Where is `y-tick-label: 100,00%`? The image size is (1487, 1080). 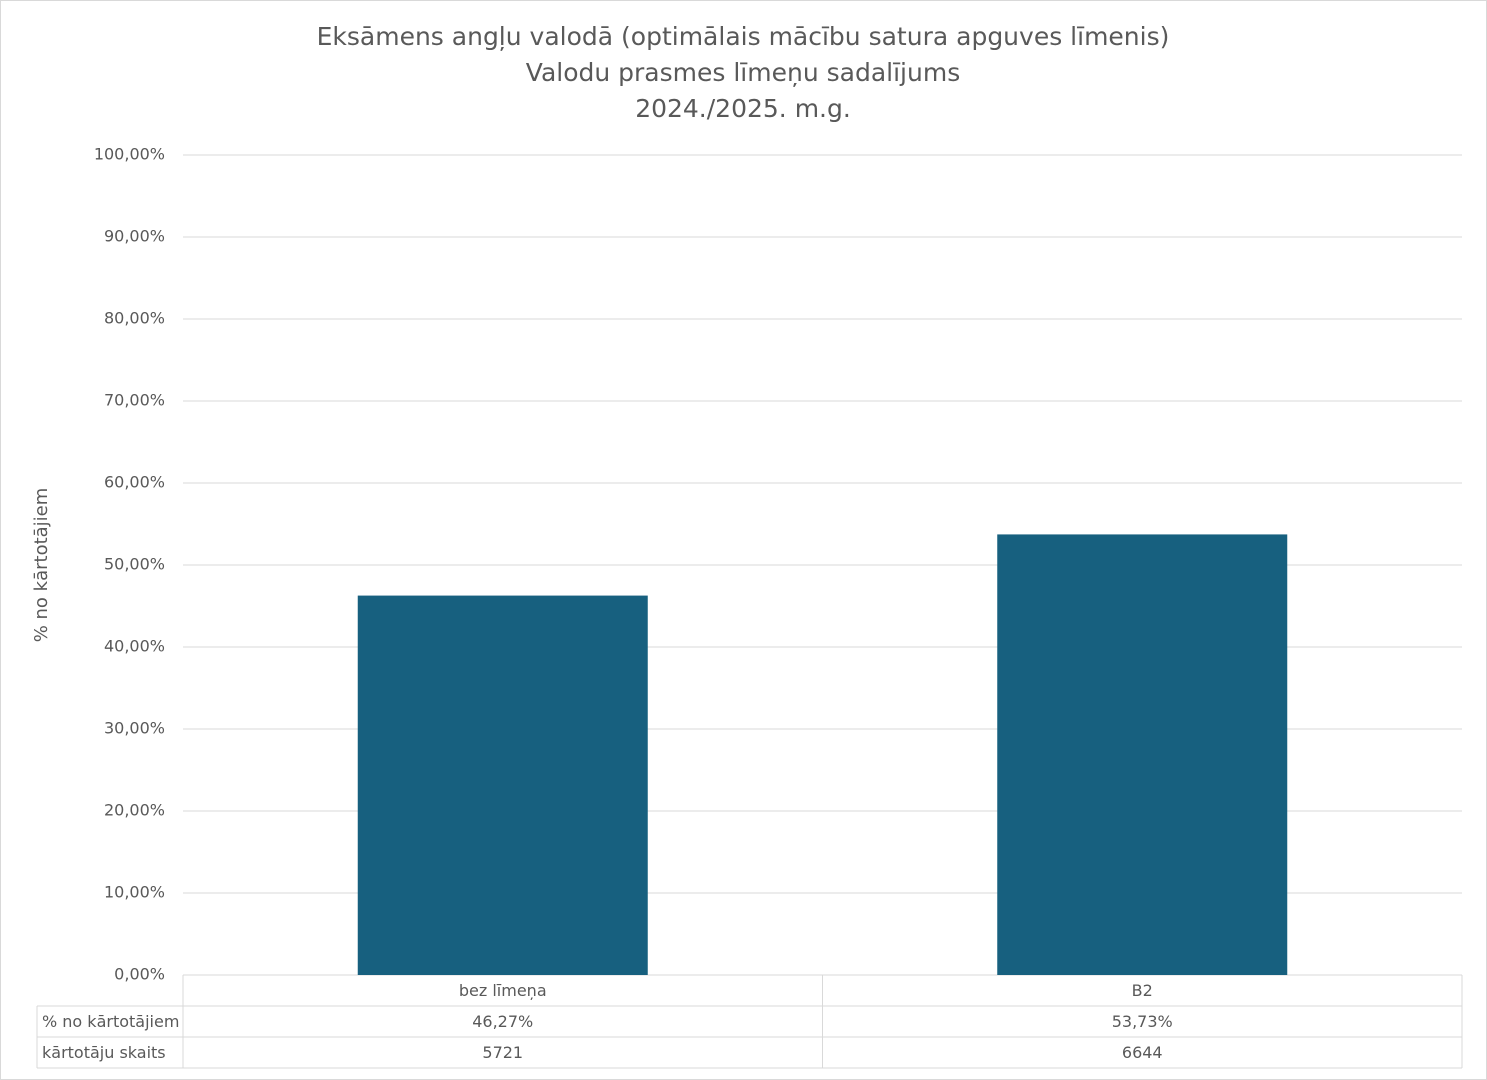
y-tick-label: 100,00% is located at coordinates (129, 154).